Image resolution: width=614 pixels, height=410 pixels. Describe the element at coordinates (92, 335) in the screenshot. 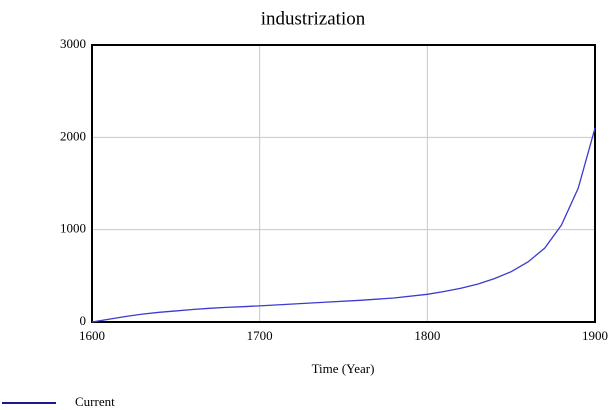

I see `x-tick-label: 1600` at that location.